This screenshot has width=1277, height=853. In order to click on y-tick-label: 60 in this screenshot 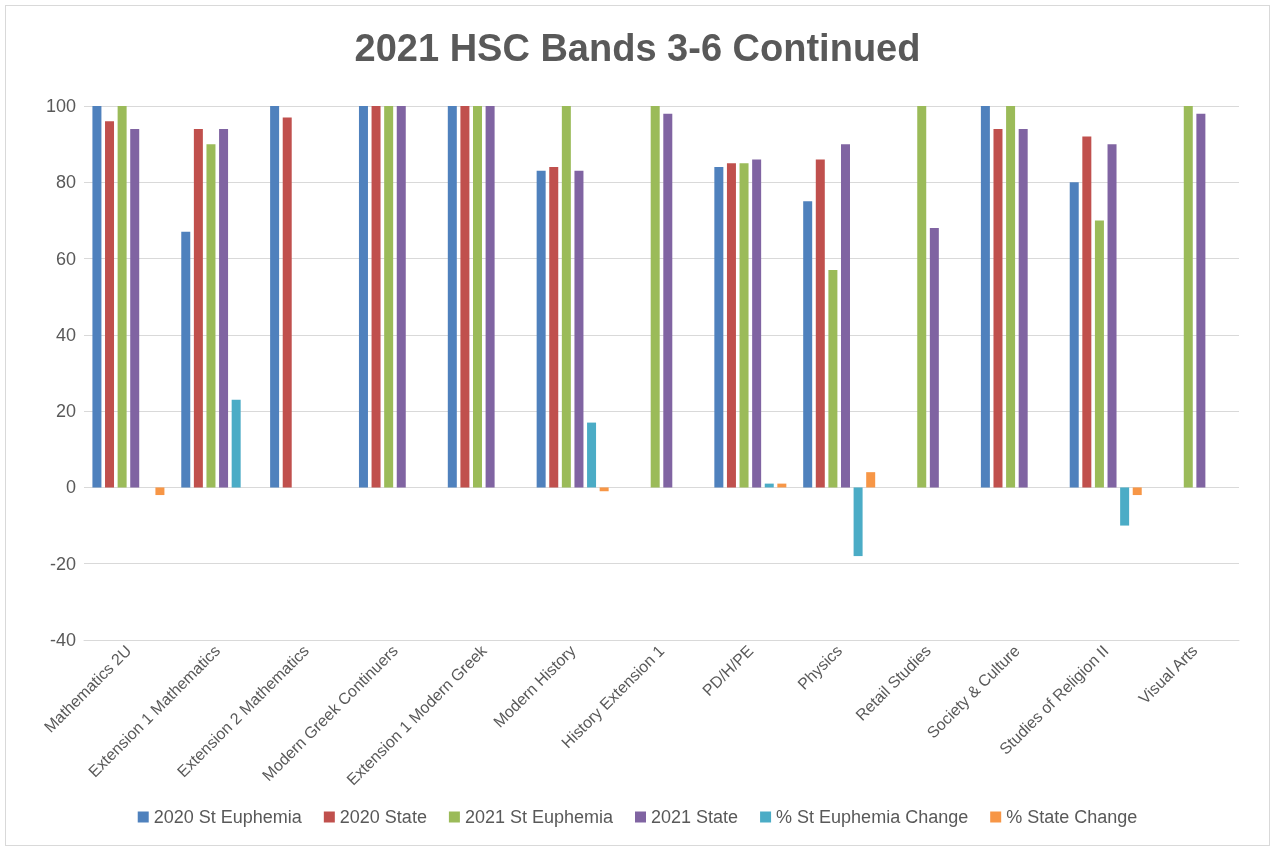, I will do `click(65, 258)`.